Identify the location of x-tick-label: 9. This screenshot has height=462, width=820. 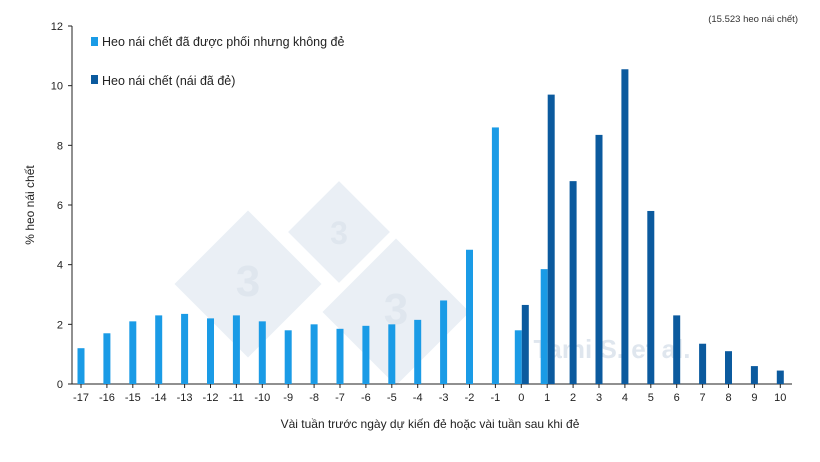
(754, 398).